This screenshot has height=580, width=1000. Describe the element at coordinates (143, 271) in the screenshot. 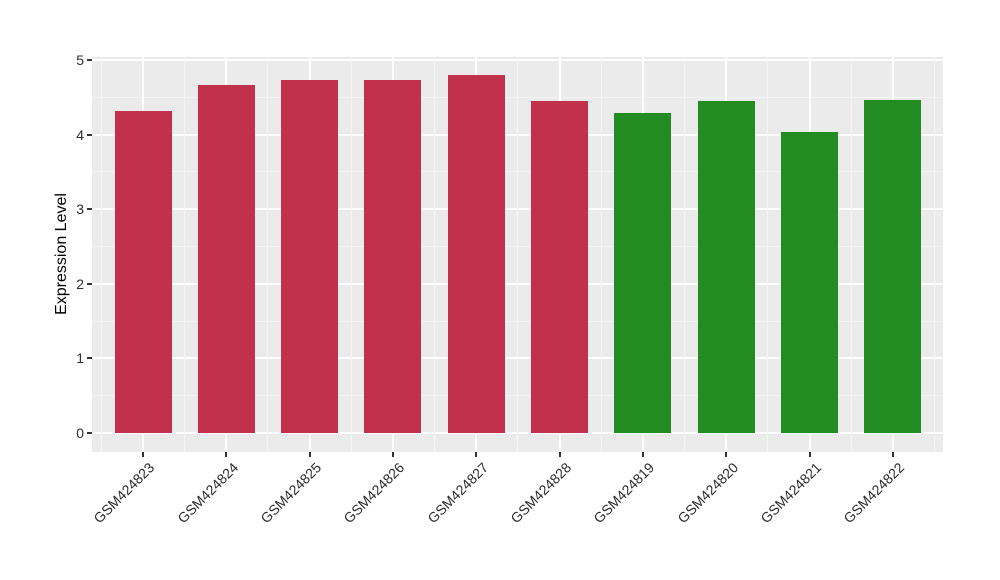

I see `bar-GSM424823` at that location.